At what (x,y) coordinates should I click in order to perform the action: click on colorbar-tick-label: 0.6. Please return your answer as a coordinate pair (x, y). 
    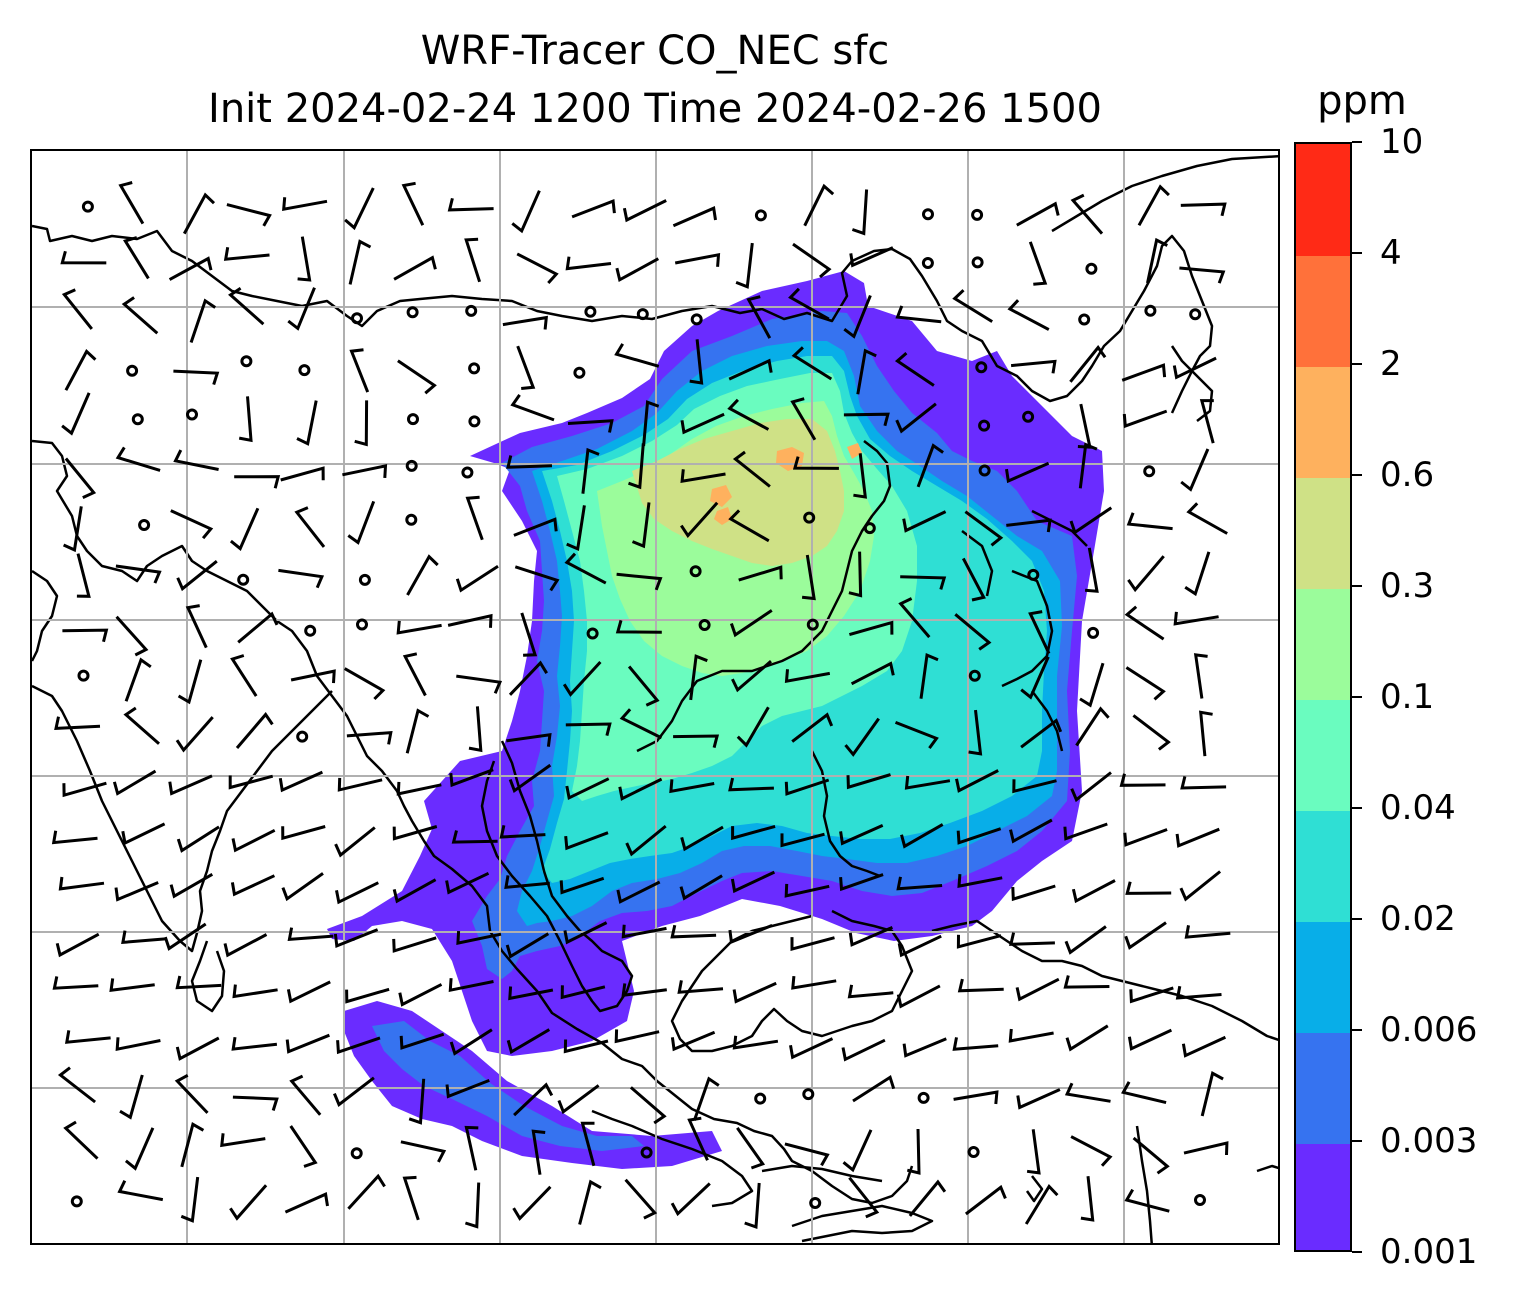
    Looking at the image, I should click on (1407, 475).